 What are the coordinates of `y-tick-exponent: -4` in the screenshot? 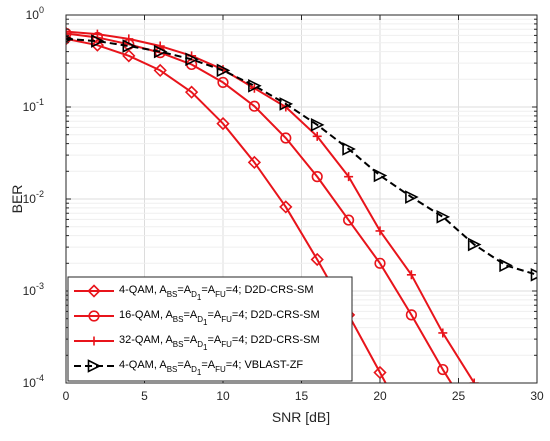 It's located at (40, 378).